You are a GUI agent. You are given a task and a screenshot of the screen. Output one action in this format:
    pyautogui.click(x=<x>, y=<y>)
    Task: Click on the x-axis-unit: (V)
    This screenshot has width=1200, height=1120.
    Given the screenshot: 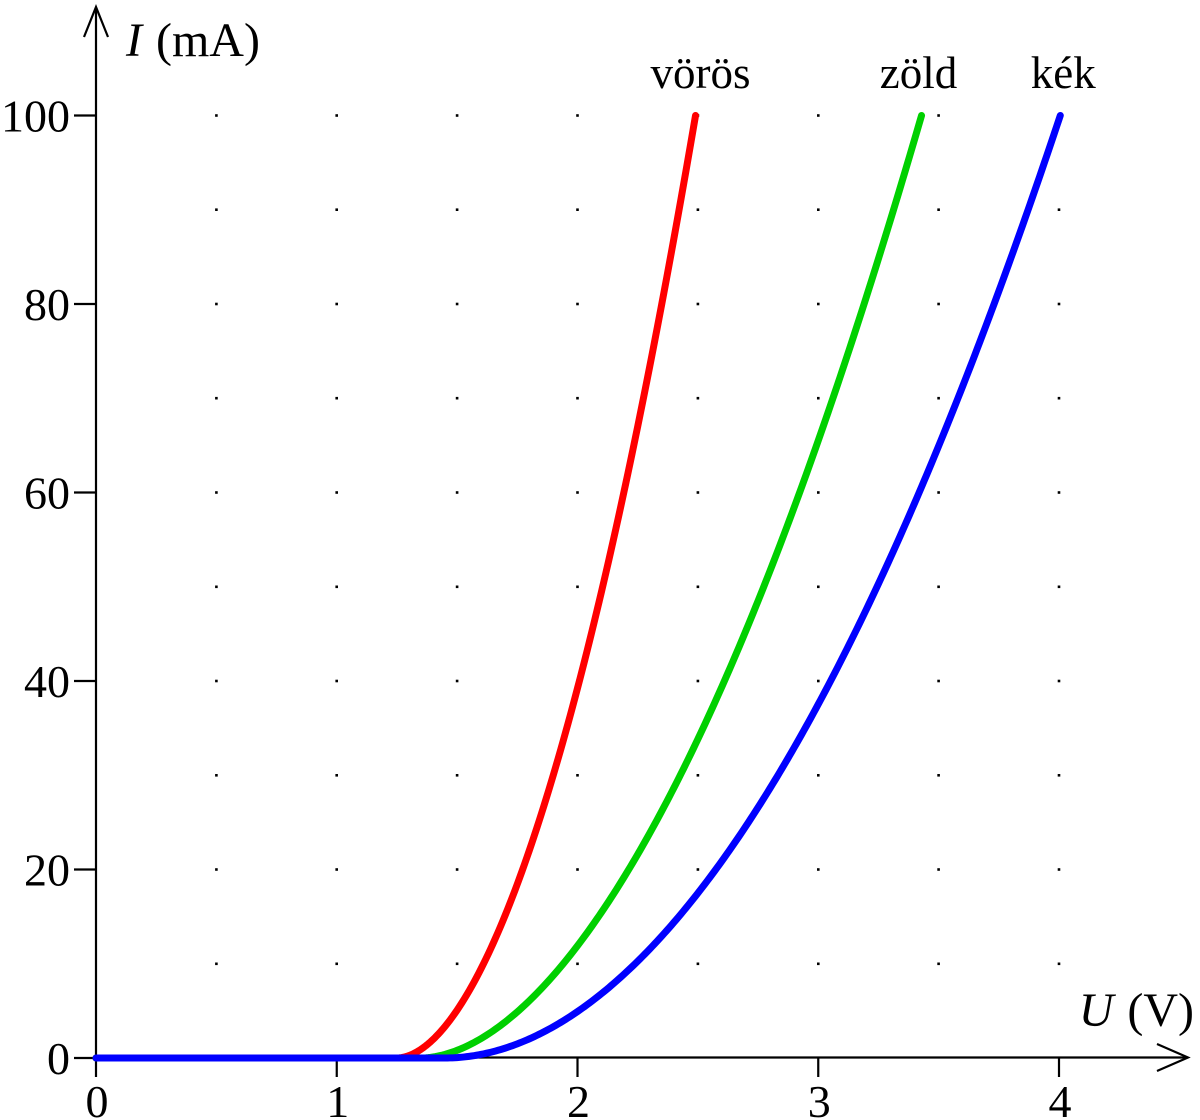 What is the action you would take?
    pyautogui.click(x=1160, y=1010)
    